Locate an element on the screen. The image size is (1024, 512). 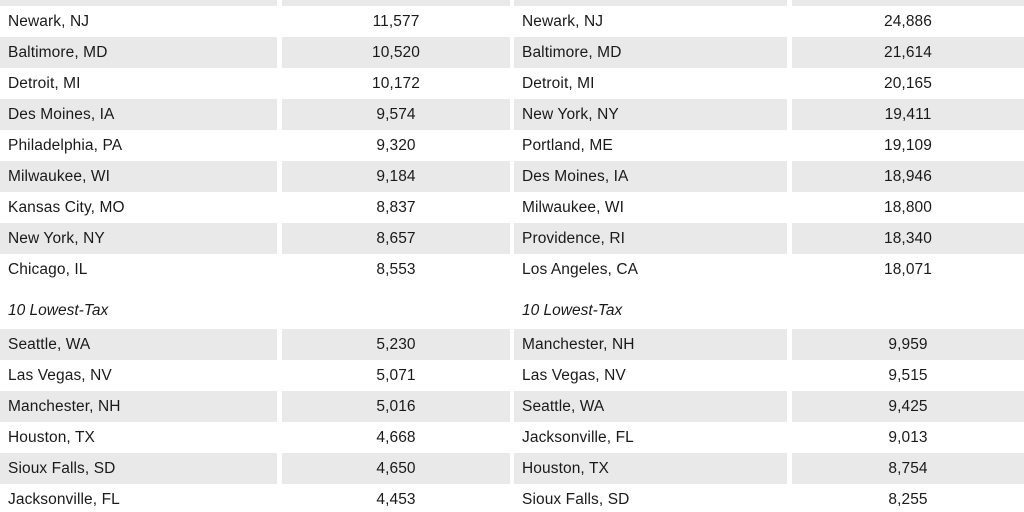
table-row: Chicago, IL 8,553 is located at coordinates (255, 269).